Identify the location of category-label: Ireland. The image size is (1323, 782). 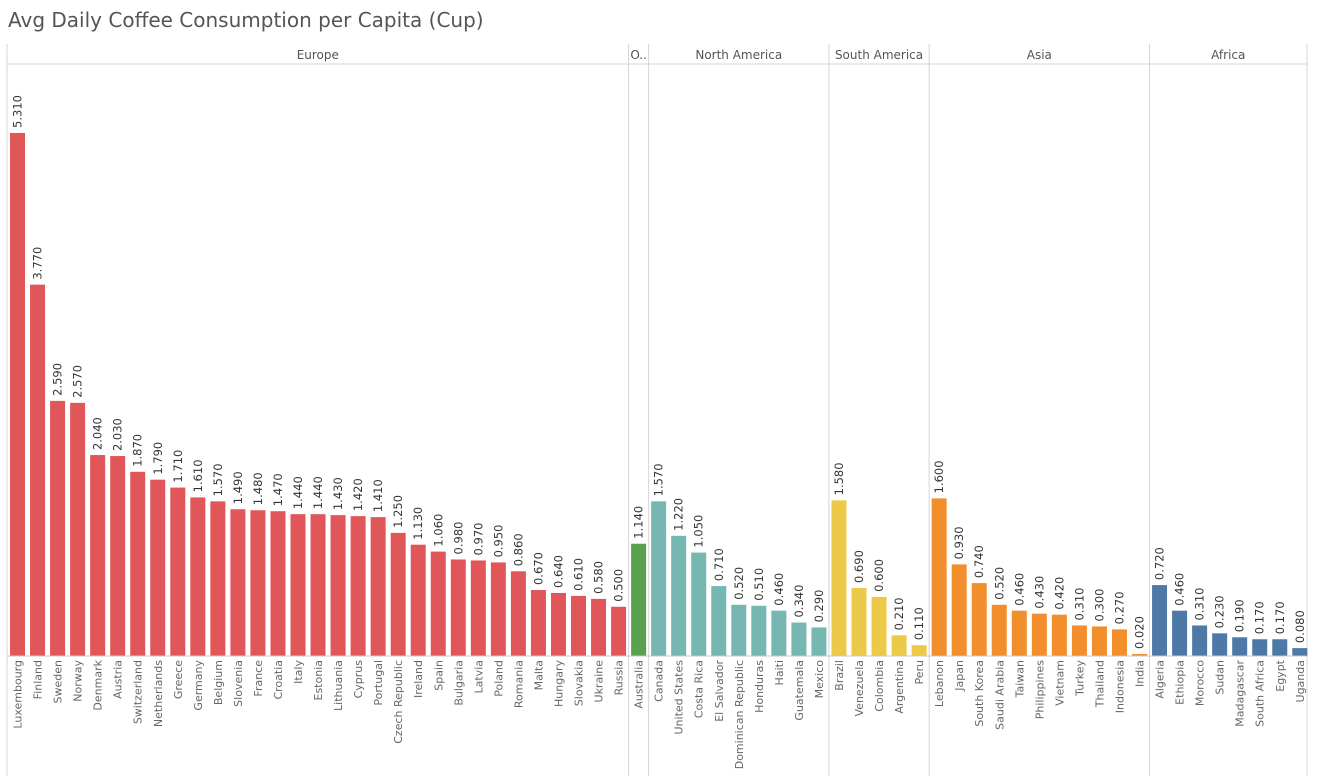
(418, 679).